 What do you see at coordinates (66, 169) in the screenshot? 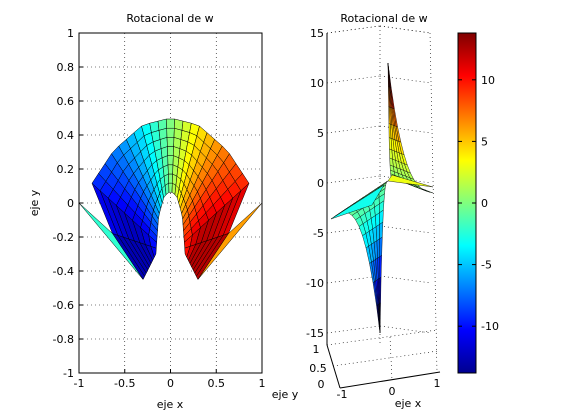
I see `y-tick-label: 0.2` at bounding box center [66, 169].